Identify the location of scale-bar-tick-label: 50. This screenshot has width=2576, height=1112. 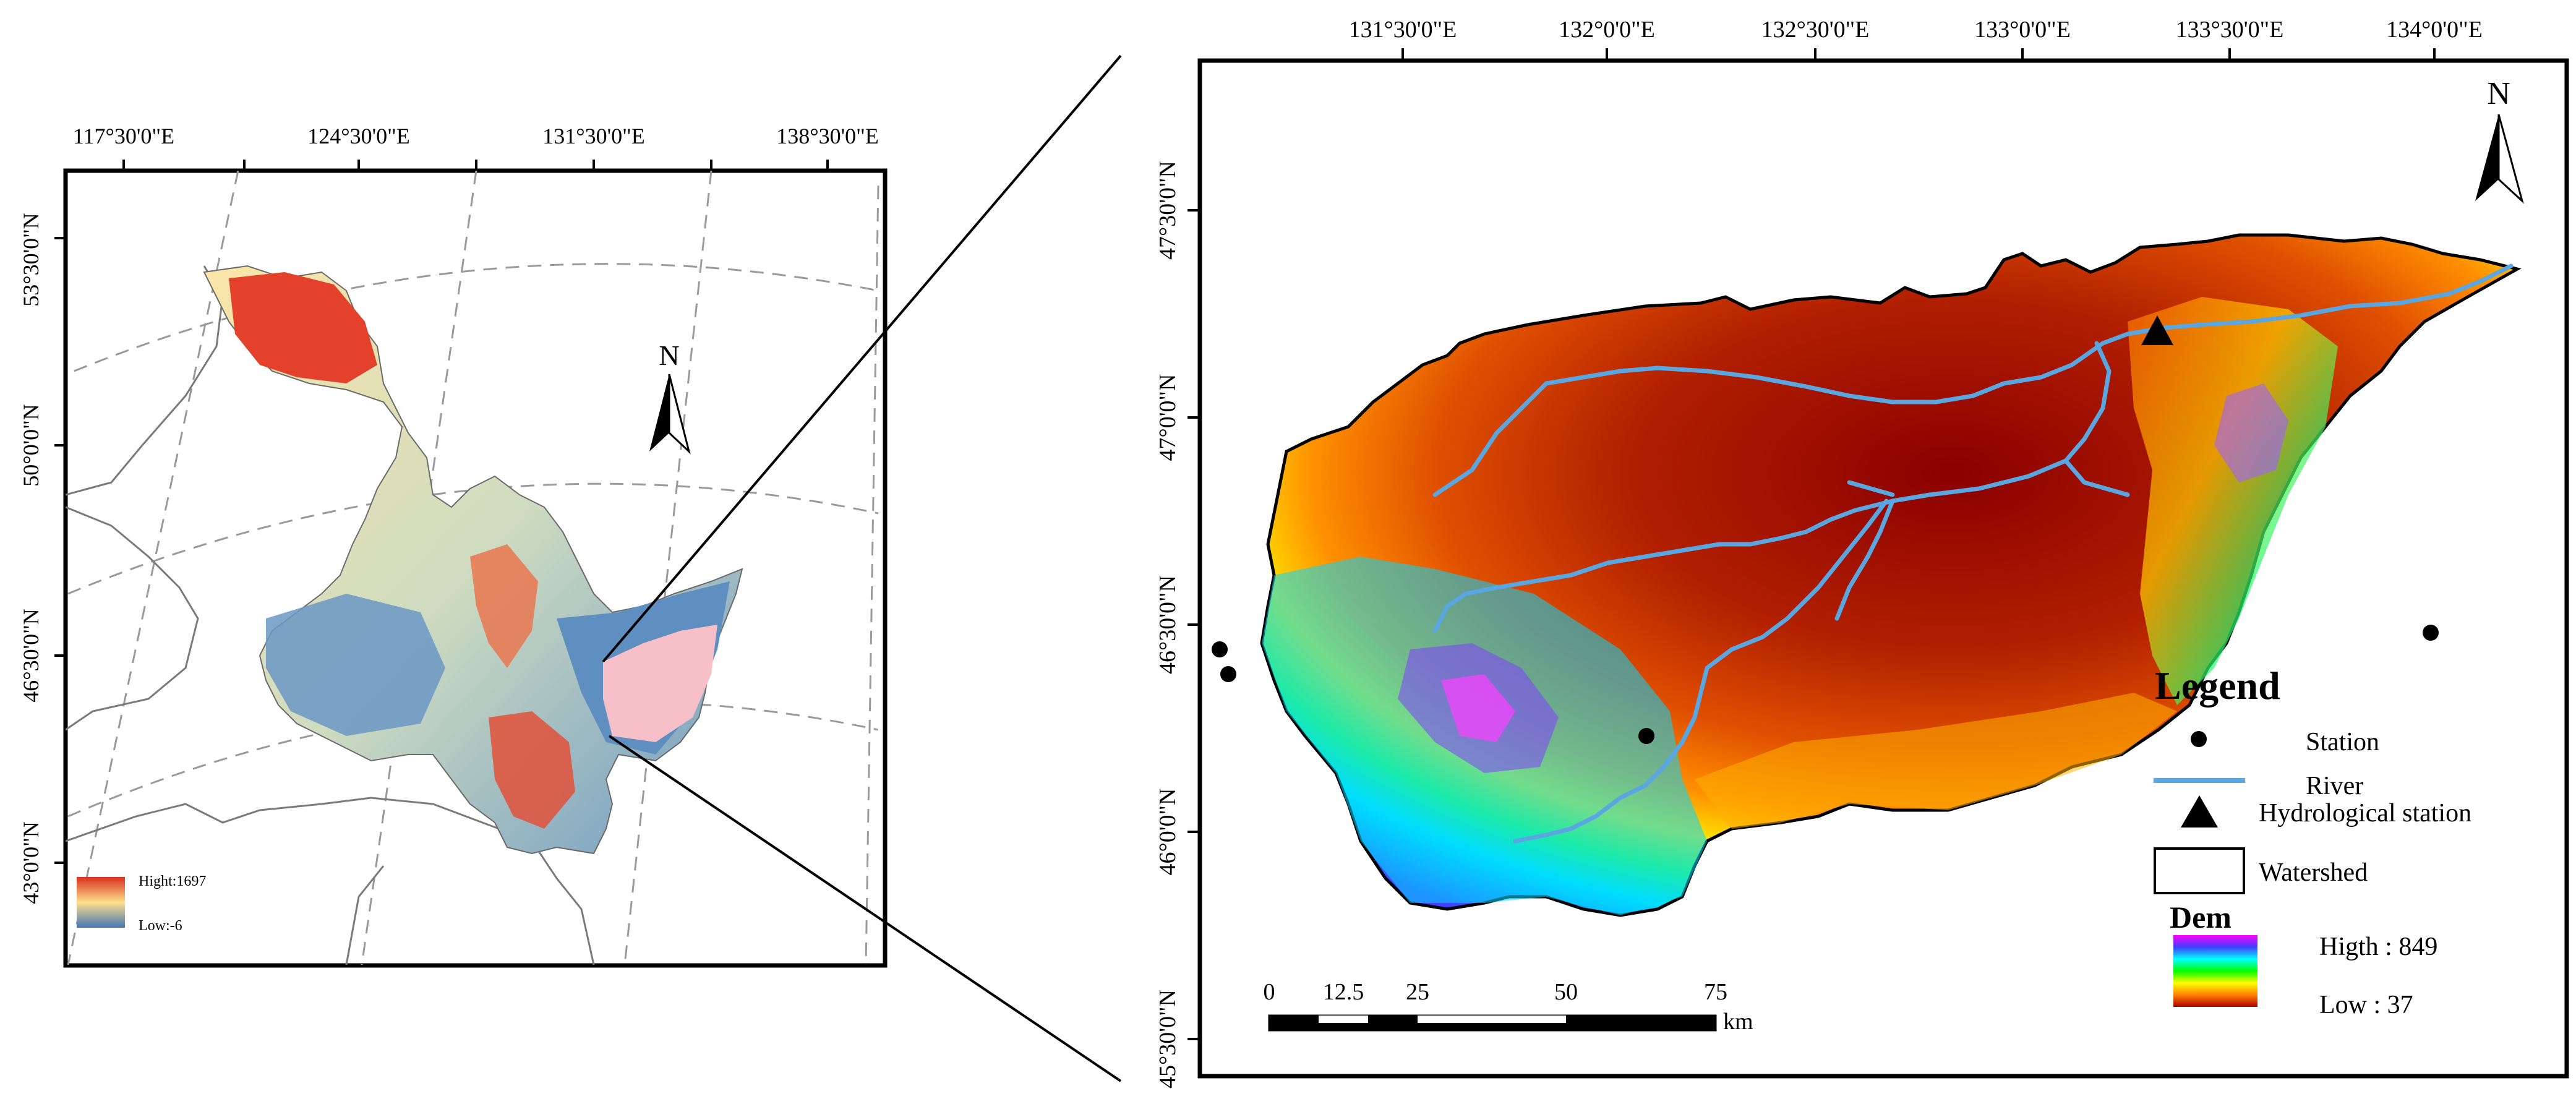
(1566, 992).